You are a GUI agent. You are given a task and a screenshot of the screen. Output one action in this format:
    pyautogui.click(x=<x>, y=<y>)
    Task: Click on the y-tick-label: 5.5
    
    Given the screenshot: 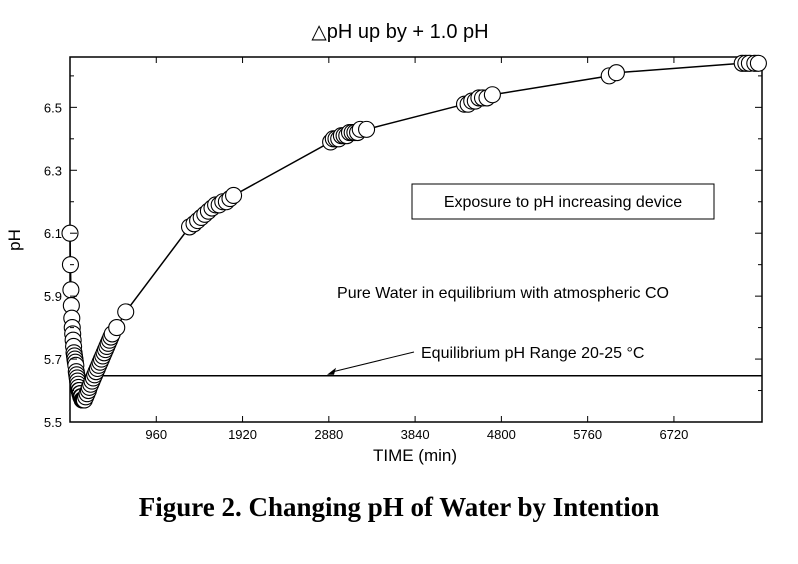 What is the action you would take?
    pyautogui.click(x=53, y=422)
    